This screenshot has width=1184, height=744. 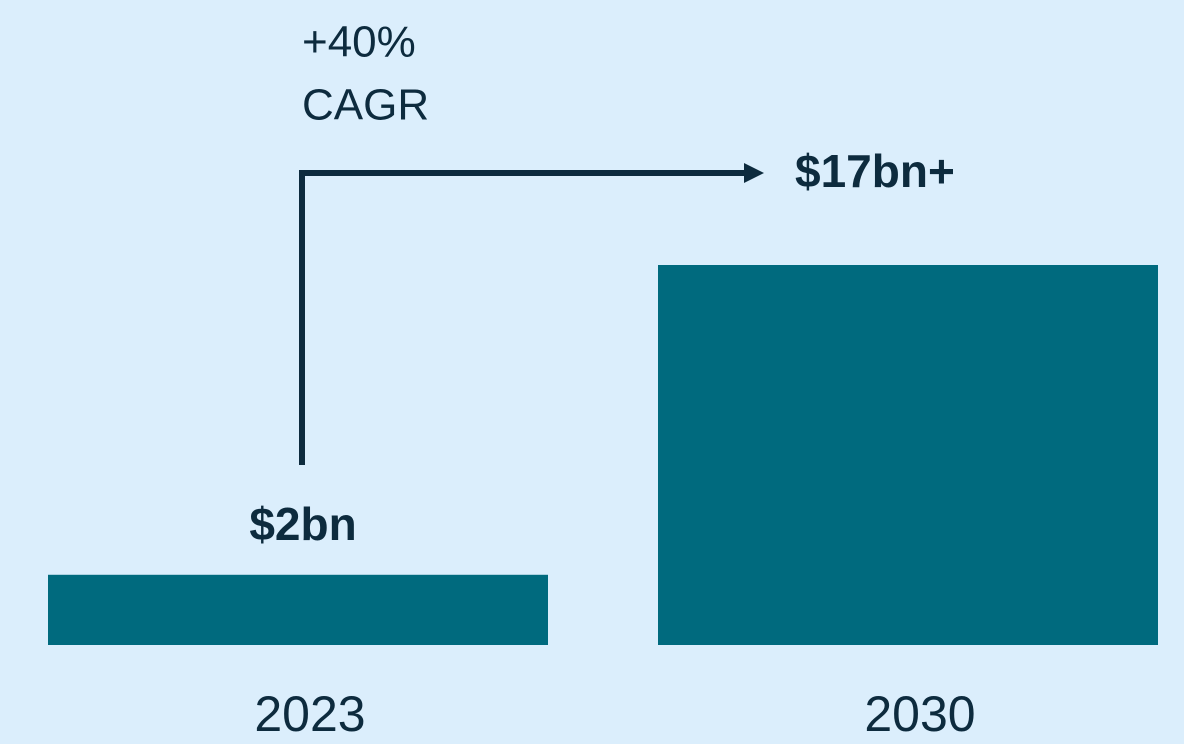 I want to click on value-label: $17bn+, so click(x=875, y=171).